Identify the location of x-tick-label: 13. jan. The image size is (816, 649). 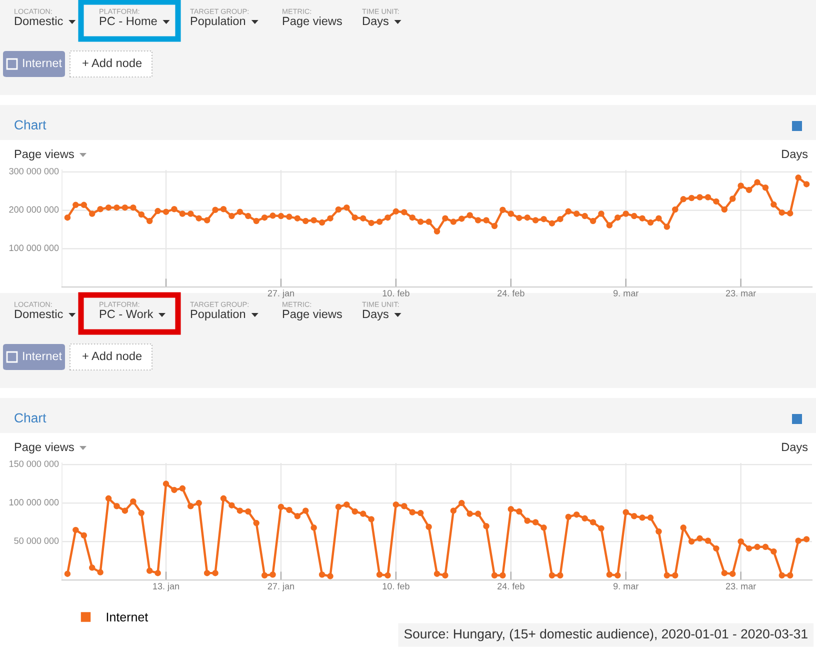
(166, 587).